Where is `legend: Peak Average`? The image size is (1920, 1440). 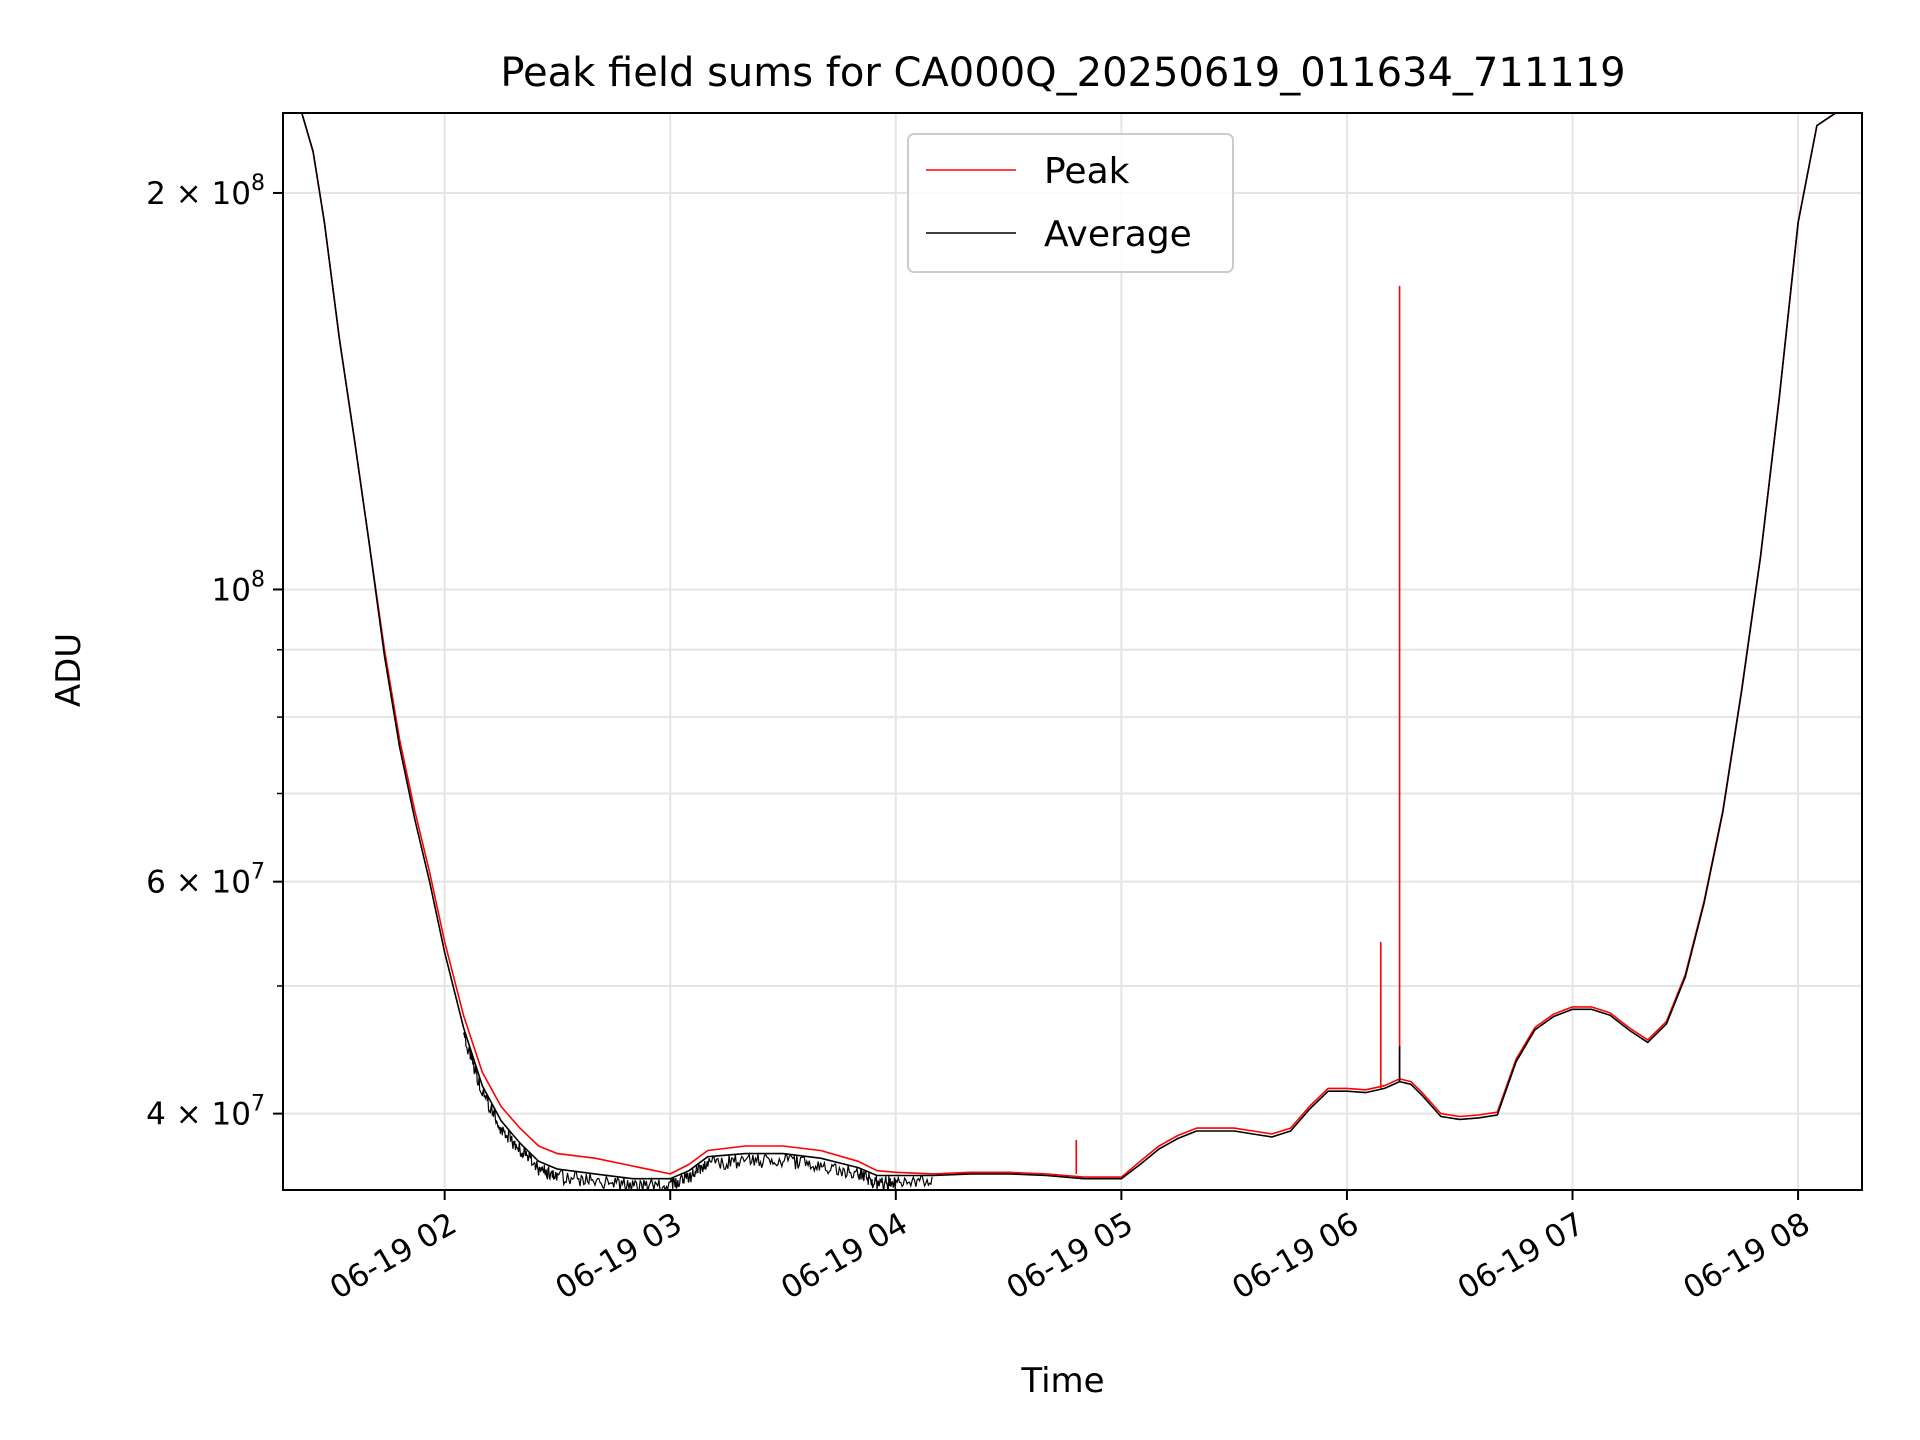
legend: Peak Average is located at coordinates (1070, 203).